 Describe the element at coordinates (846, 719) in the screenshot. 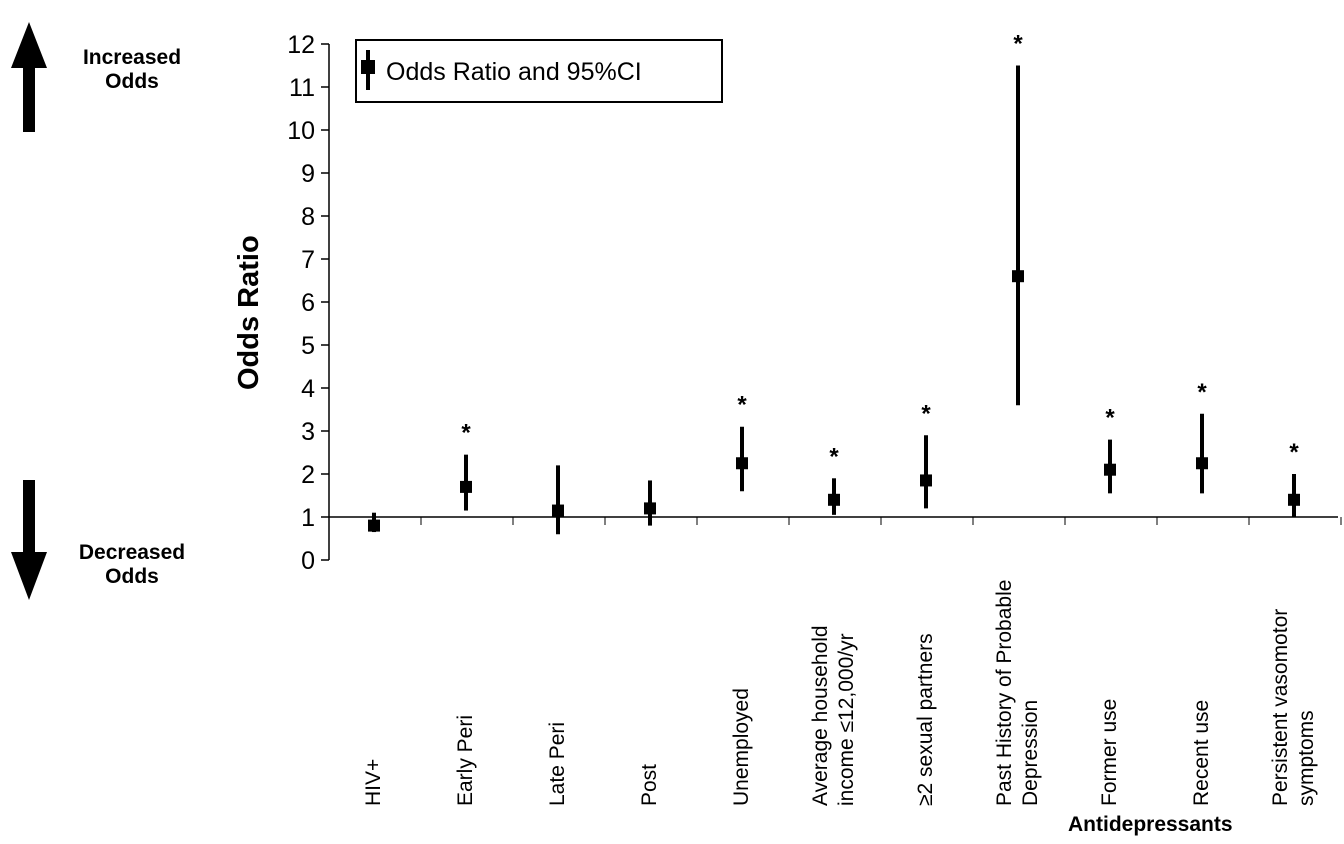

I see `x-category-label-line: income ≤12,000/yr` at that location.